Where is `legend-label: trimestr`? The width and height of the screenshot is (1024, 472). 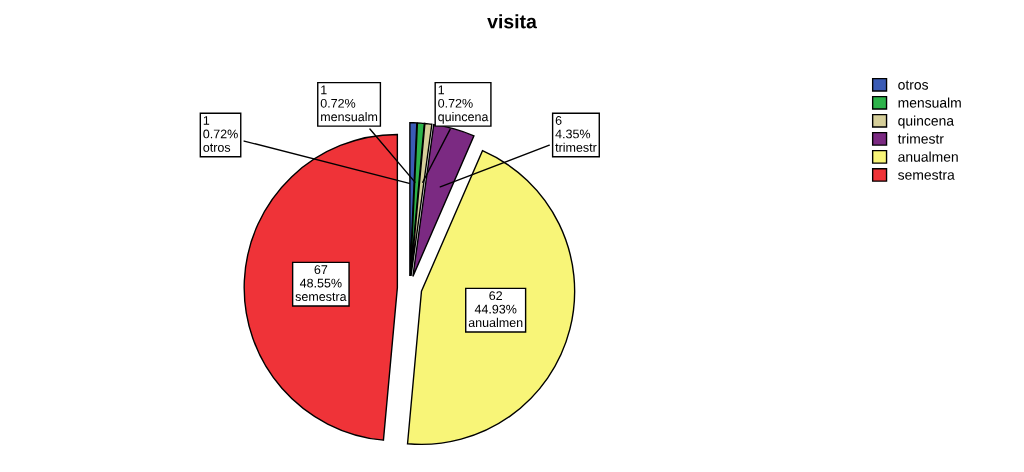 legend-label: trimestr is located at coordinates (920, 138).